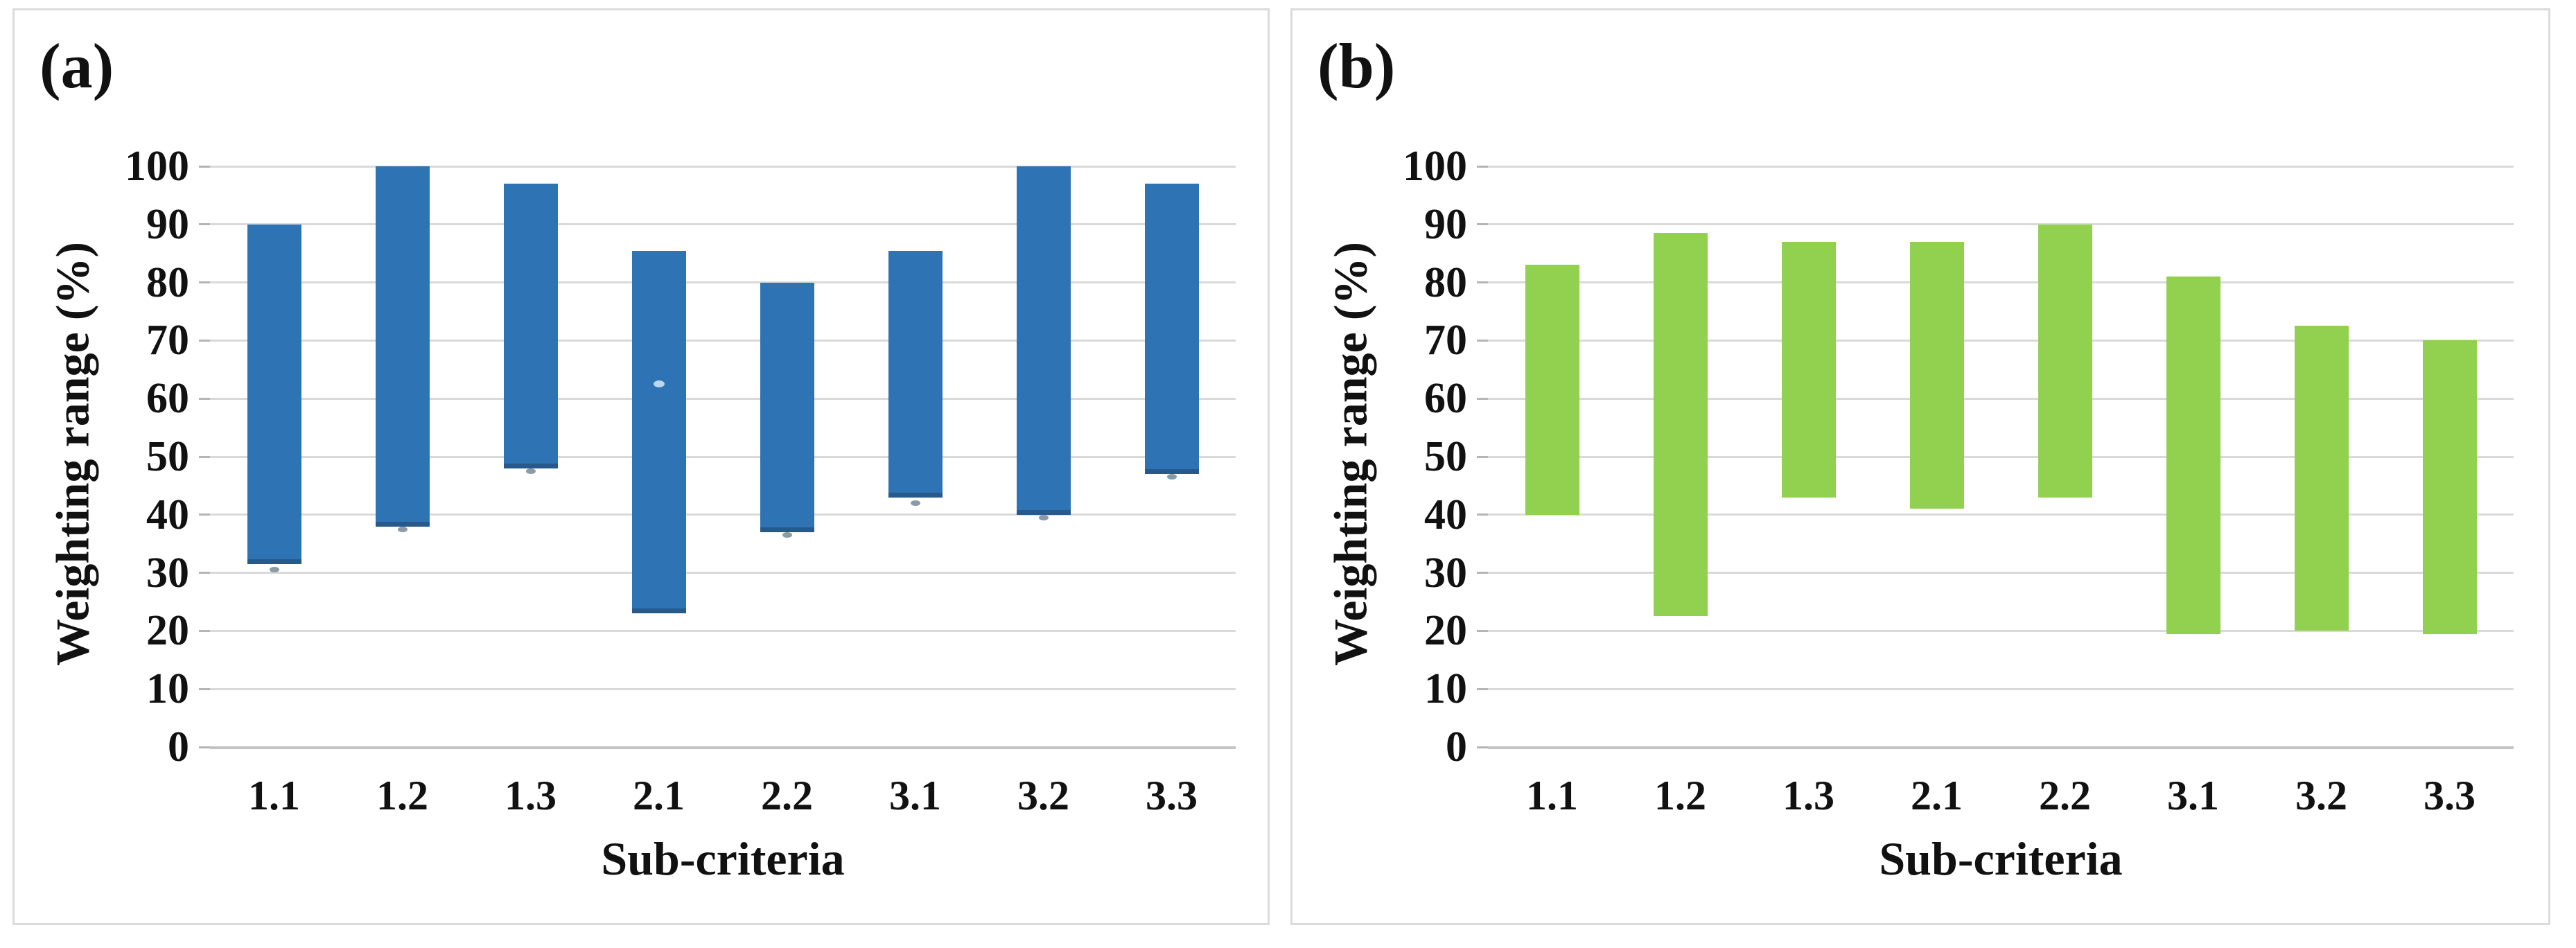 This screenshot has width=2576, height=948. Describe the element at coordinates (659, 384) in the screenshot. I see `inner-bar-marker` at that location.